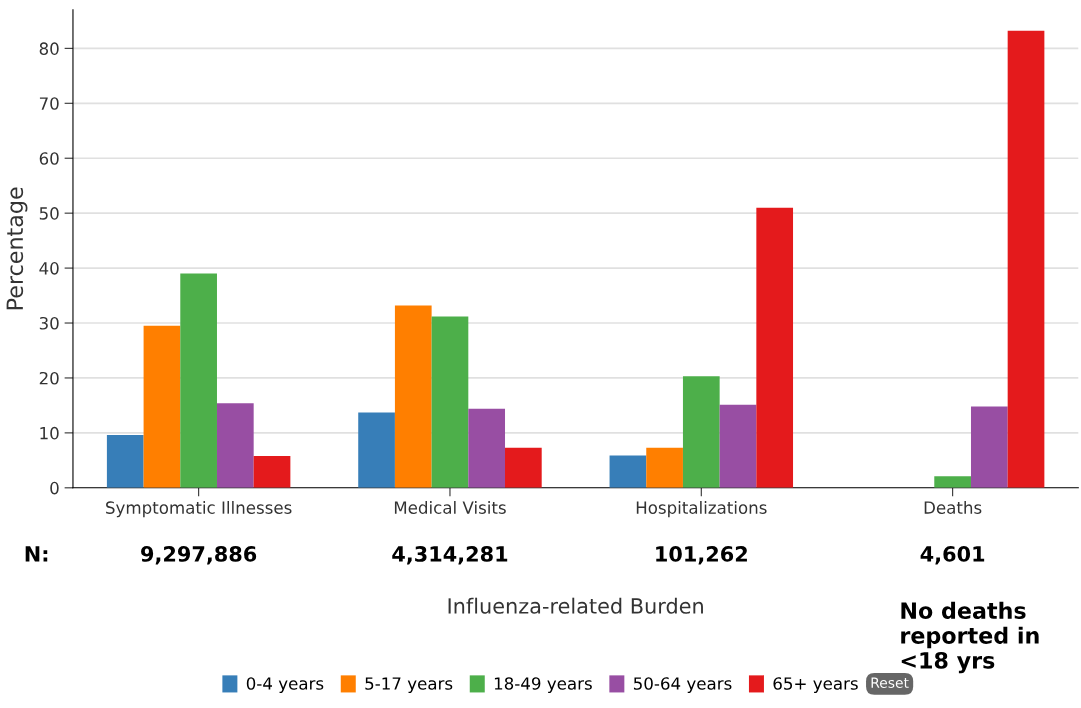 This screenshot has width=1081, height=708. What do you see at coordinates (450, 555) in the screenshot?
I see `text: 4,314,281` at bounding box center [450, 555].